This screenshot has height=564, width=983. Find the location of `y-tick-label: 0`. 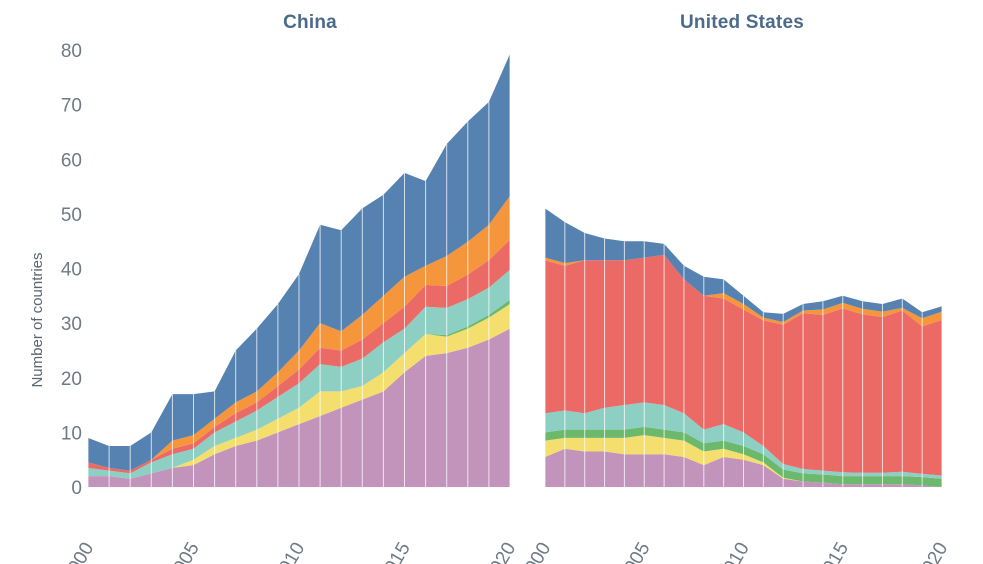

y-tick-label: 0 is located at coordinates (76, 488).